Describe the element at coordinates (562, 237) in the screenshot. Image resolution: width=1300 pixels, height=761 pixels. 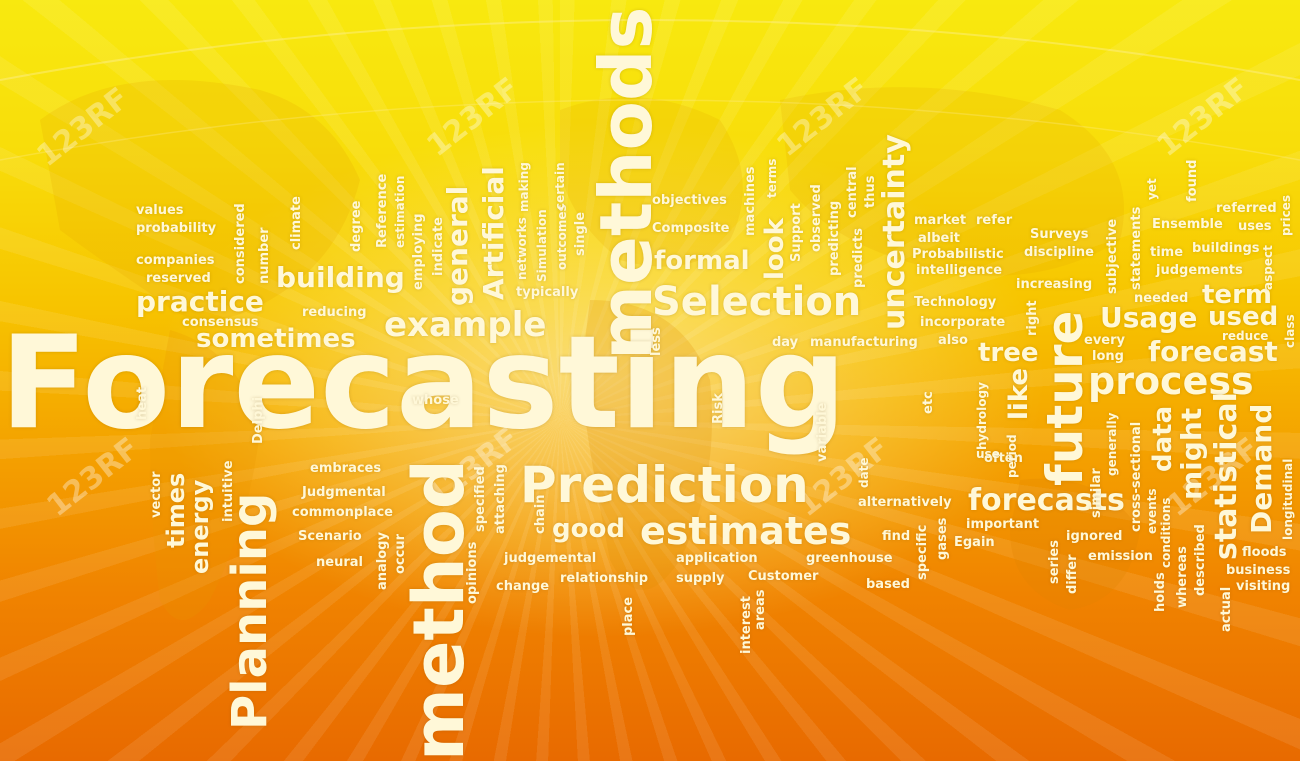
I see `word-outcomes: outcomes` at that location.